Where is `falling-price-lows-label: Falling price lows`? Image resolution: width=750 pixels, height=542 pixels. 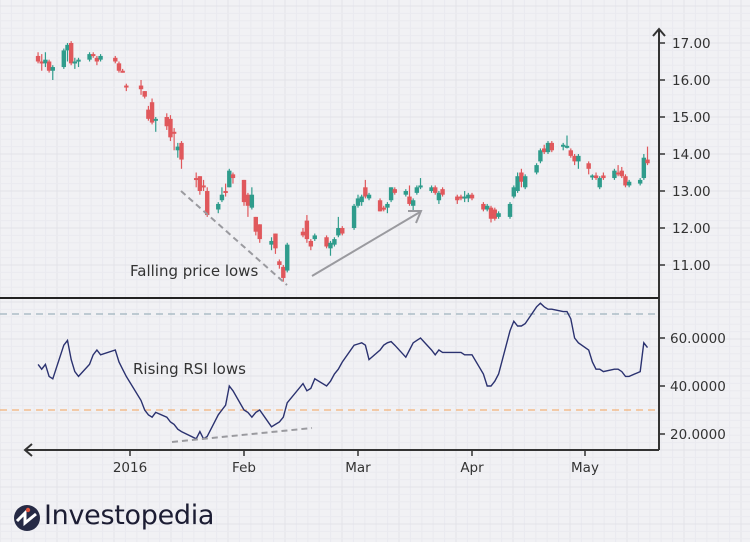
falling-price-lows-label: Falling price lows is located at coordinates (194, 271).